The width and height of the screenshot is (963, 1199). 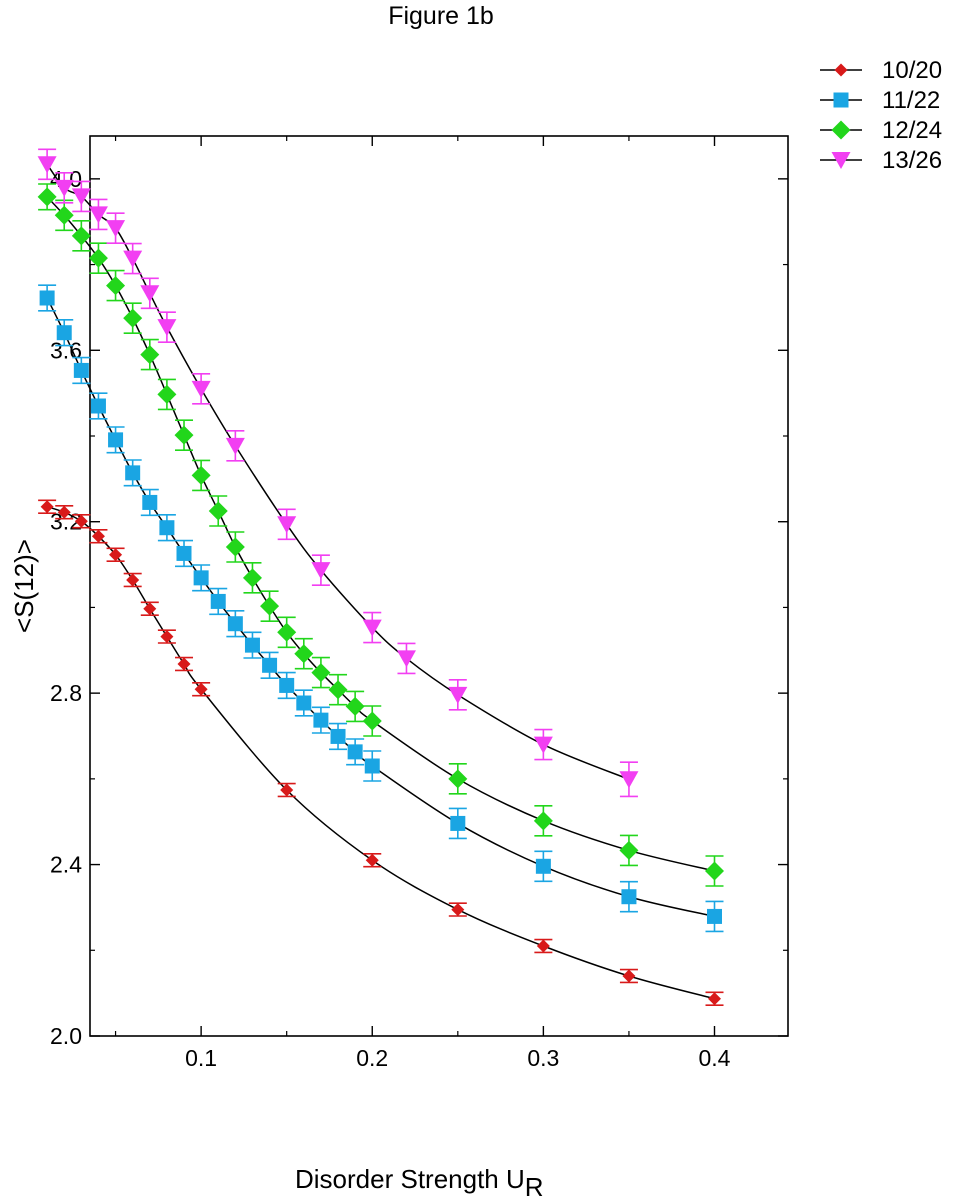 What do you see at coordinates (911, 100) in the screenshot?
I see `legend-label: 11/22` at bounding box center [911, 100].